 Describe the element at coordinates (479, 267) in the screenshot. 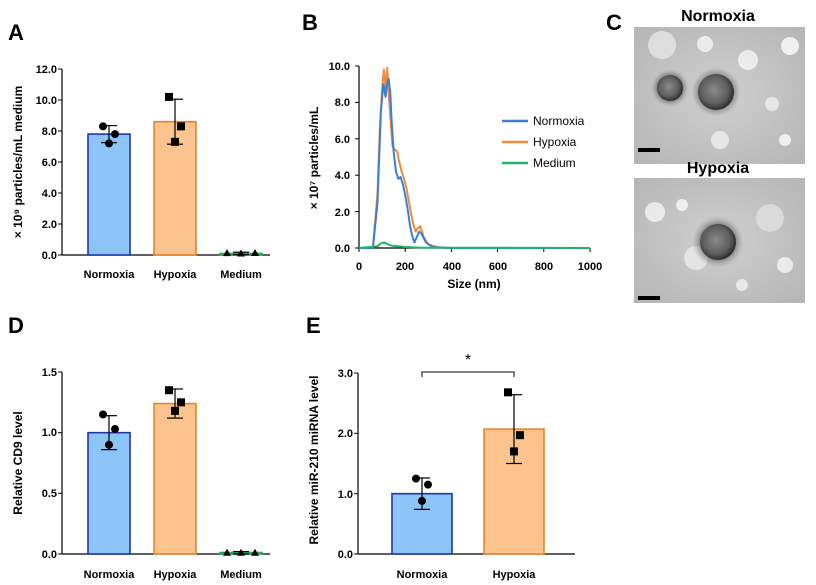

I see `chart-b-xticks: 0 200 400 600 800 1000` at that location.